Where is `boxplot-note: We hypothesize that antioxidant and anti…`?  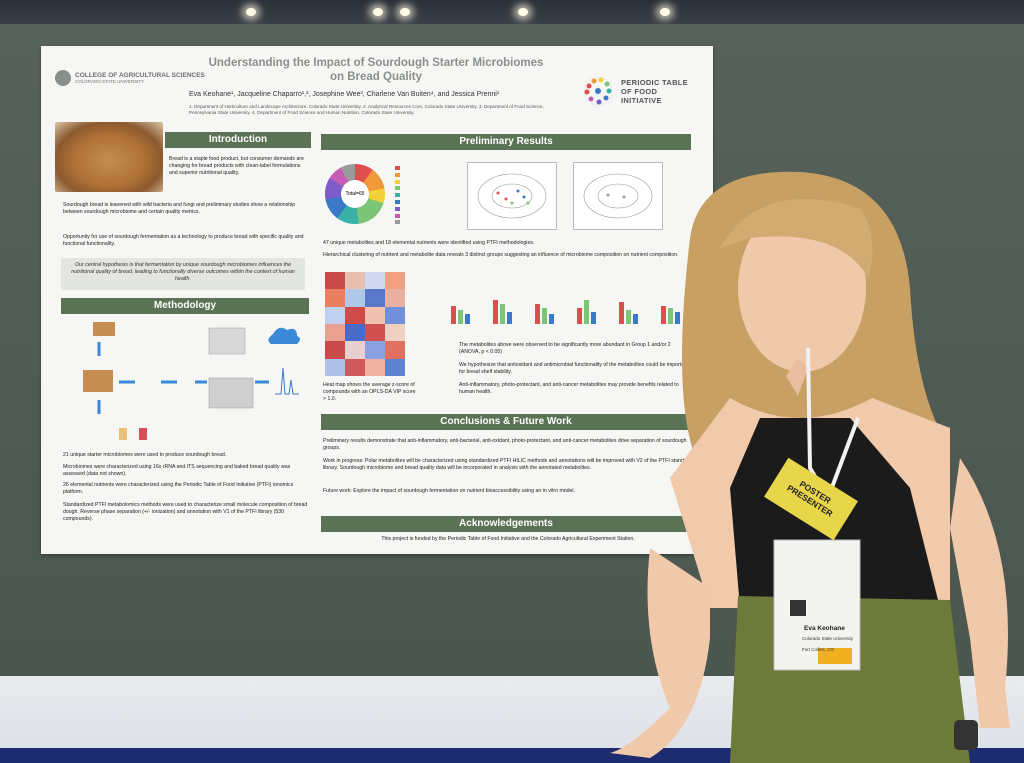
boxplot-note: We hypothesize that antioxidant and anti… is located at coordinates (574, 368).